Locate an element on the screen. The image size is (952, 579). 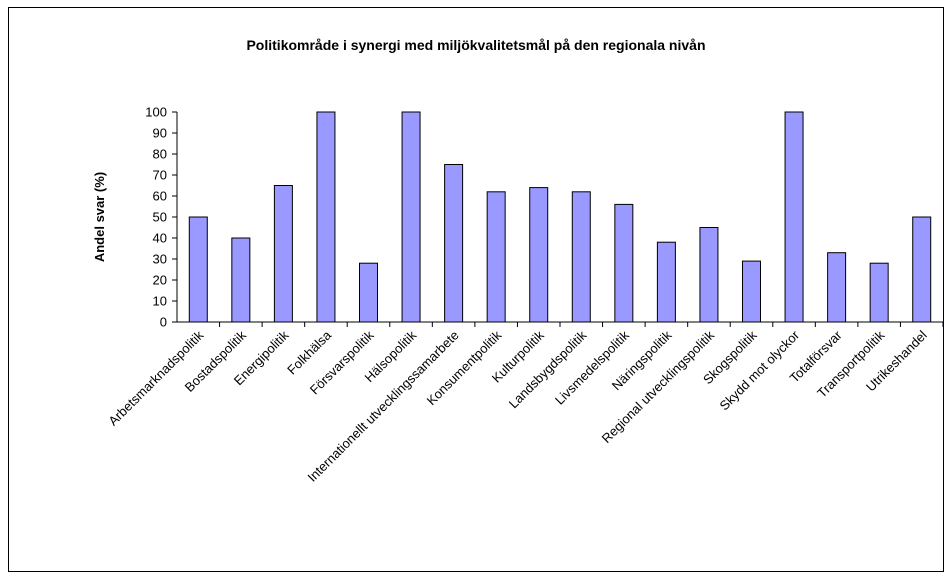
y-tick-label: 0 is located at coordinates (163, 322).